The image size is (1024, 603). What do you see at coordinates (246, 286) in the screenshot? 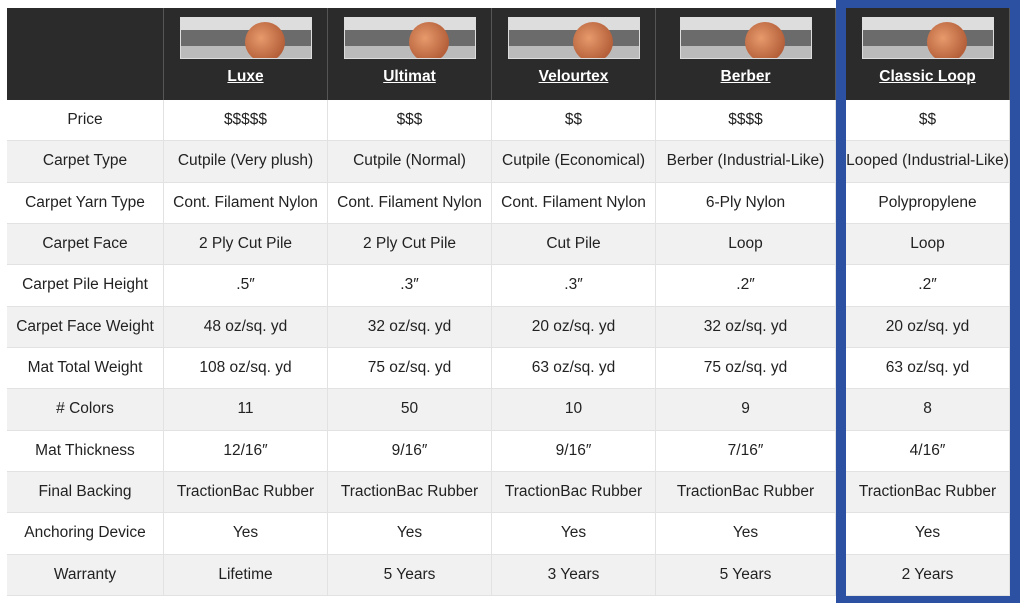
I see `table-cell: .5″` at bounding box center [246, 286].